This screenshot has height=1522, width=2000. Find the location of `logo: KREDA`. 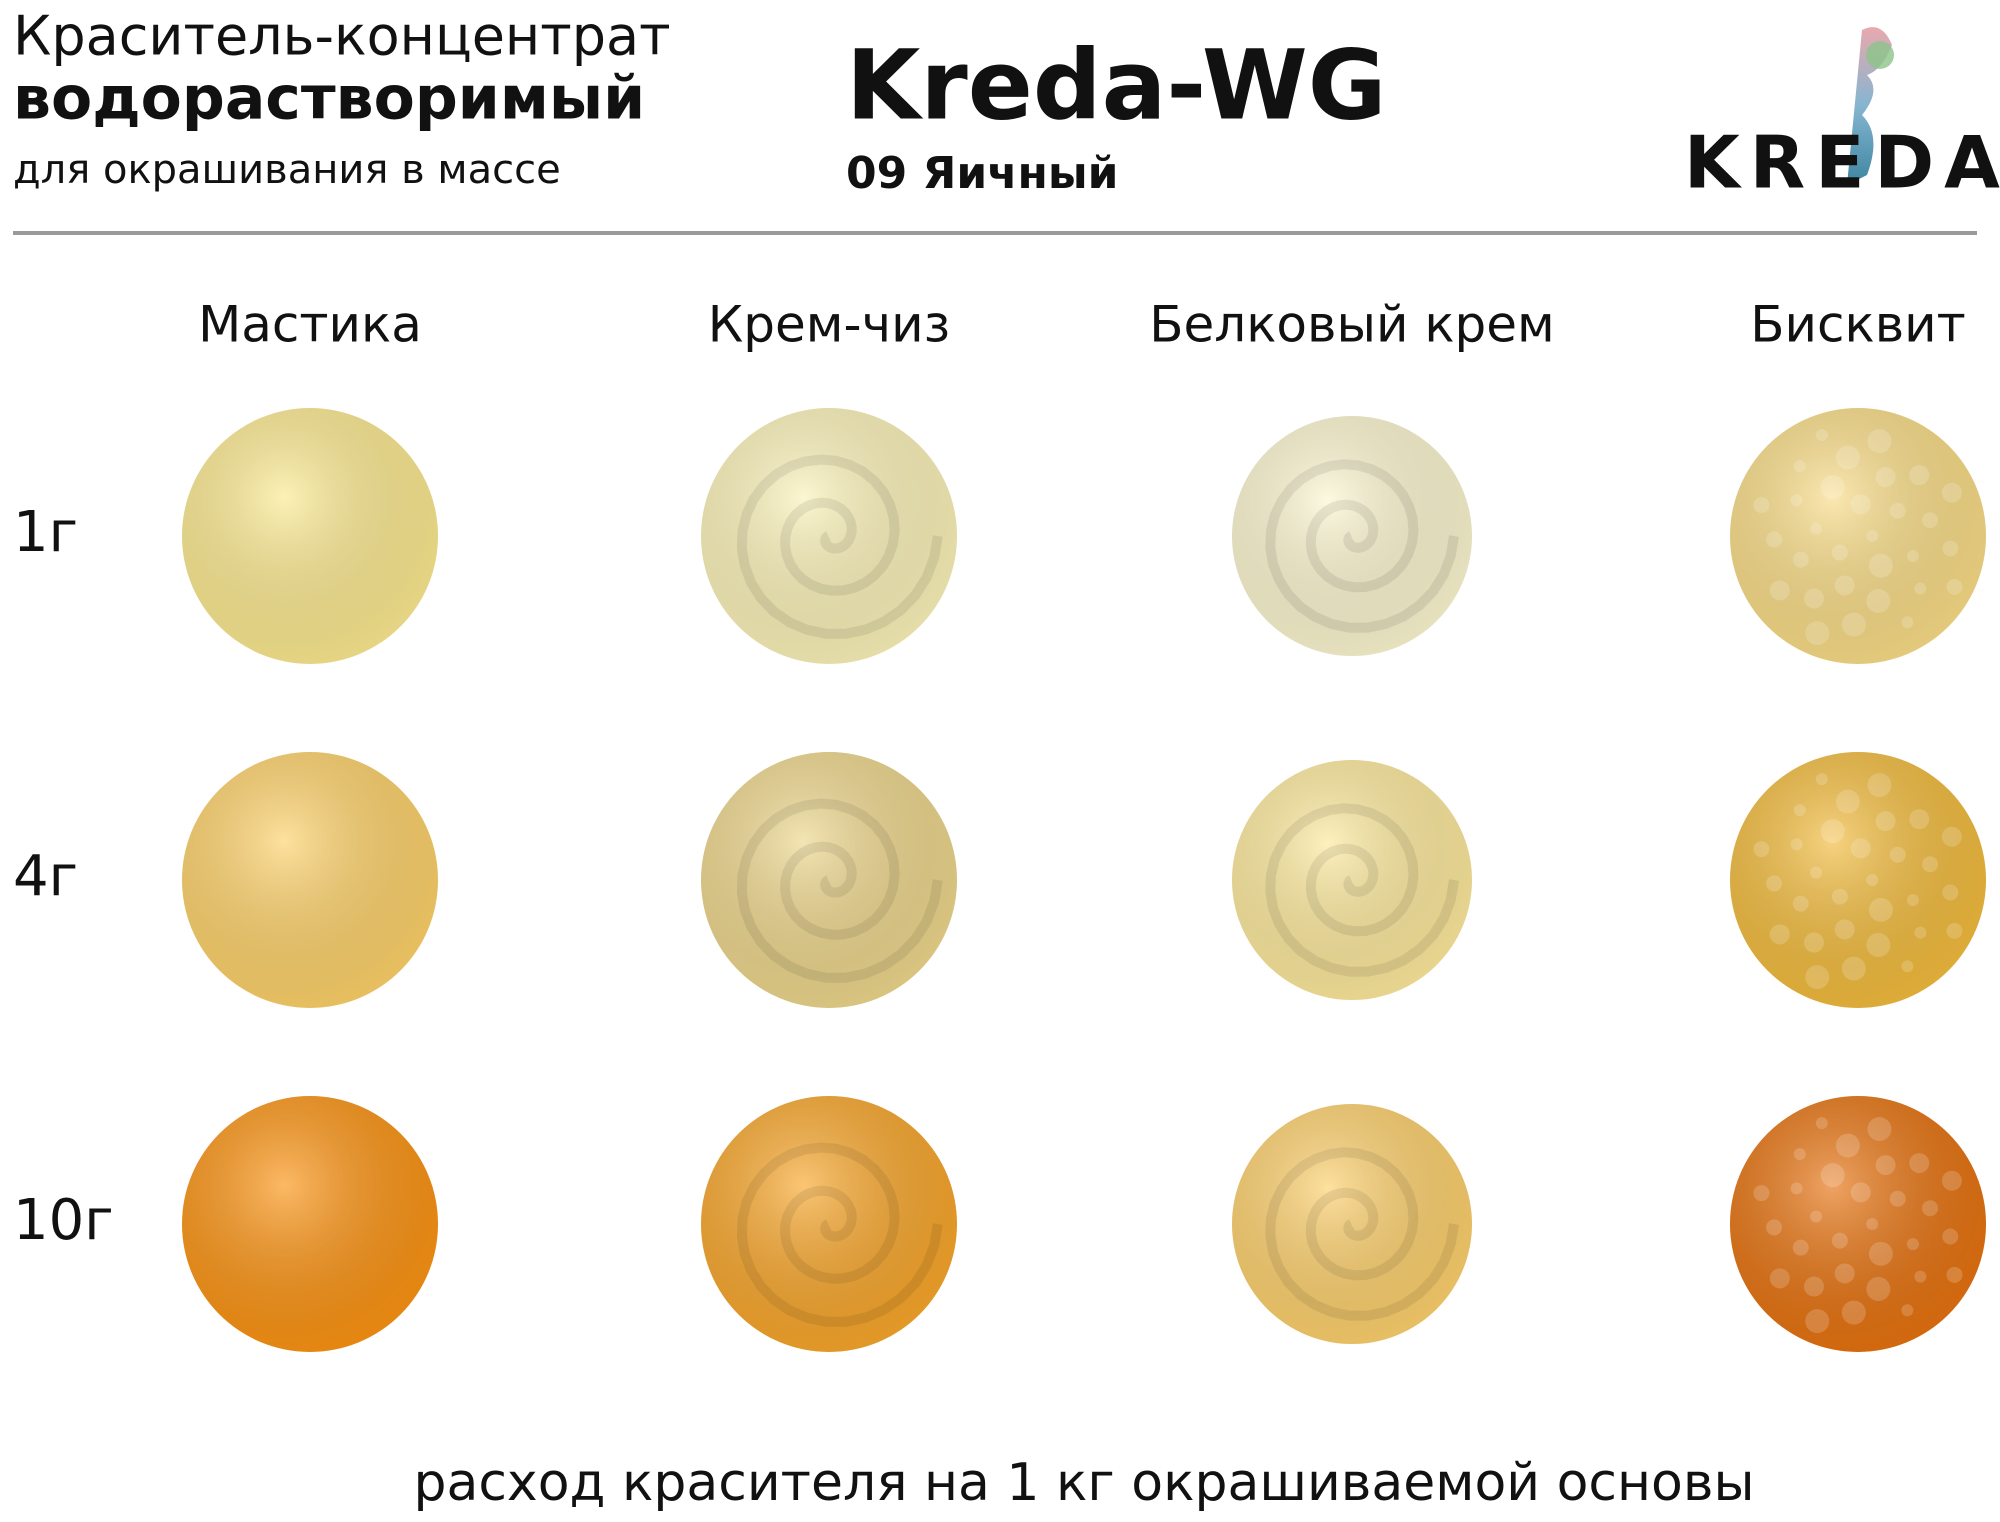

logo: KREDA is located at coordinates (1842, 163).